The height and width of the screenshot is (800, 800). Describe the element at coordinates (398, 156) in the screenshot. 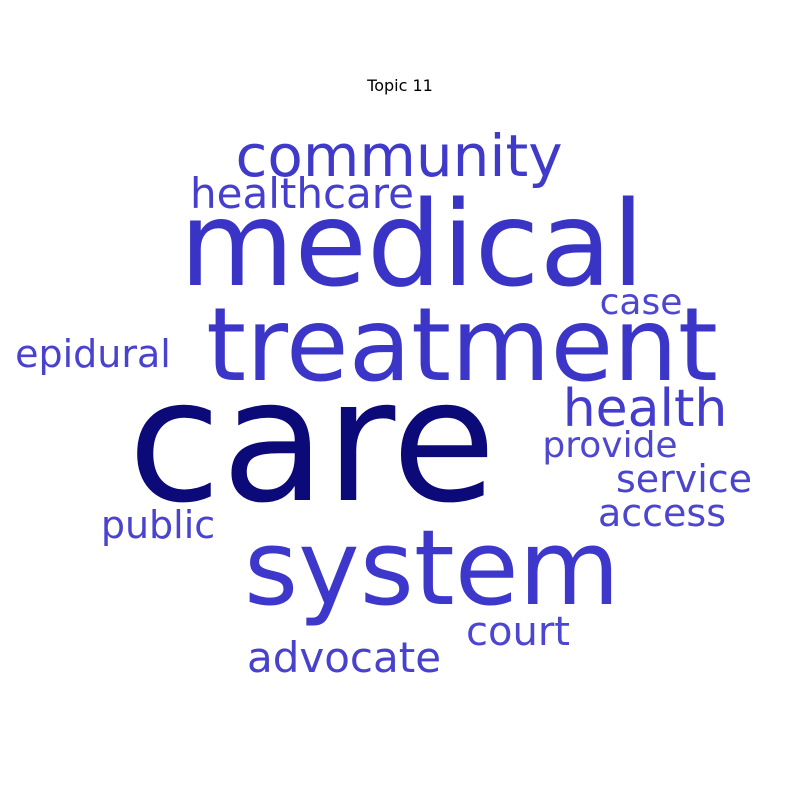

I see `word-community: community` at that location.